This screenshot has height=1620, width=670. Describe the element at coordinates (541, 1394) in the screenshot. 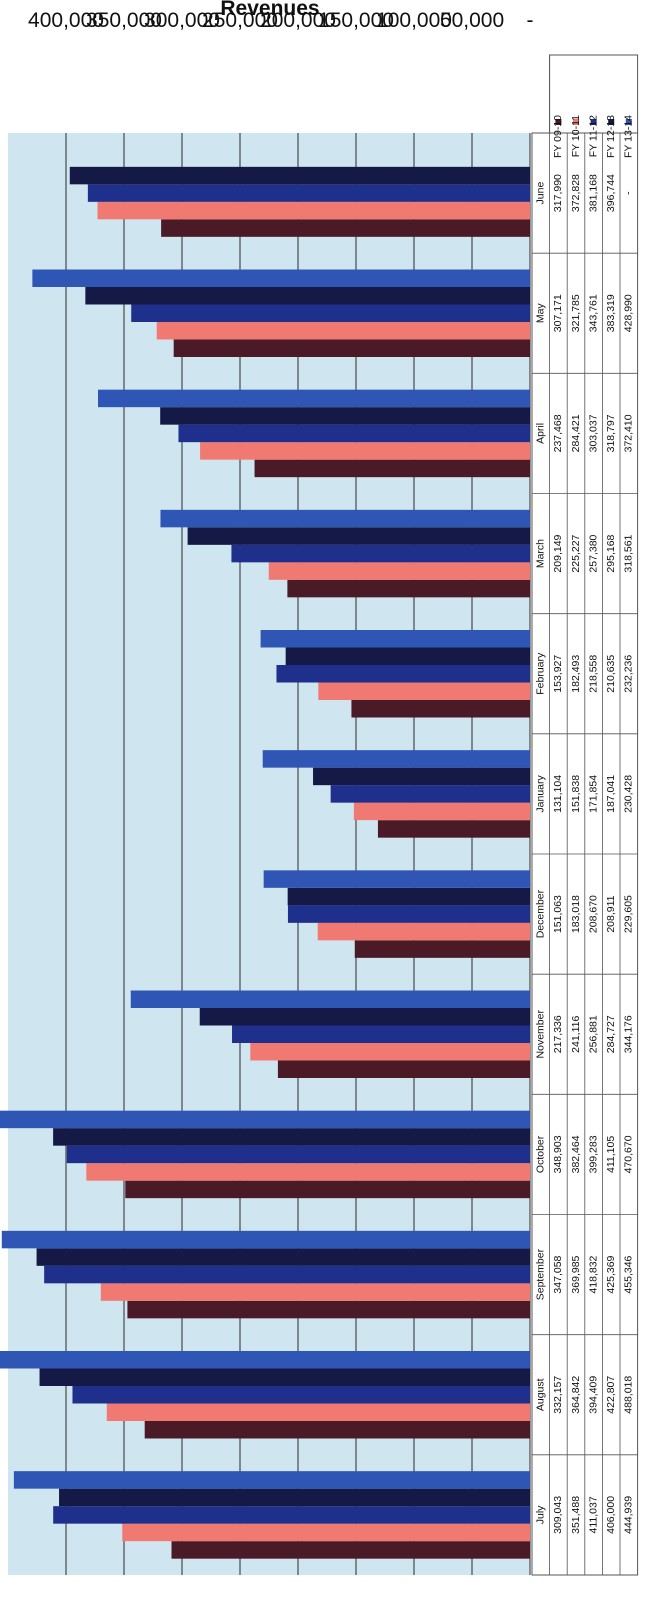

I see `category-label: August` at that location.